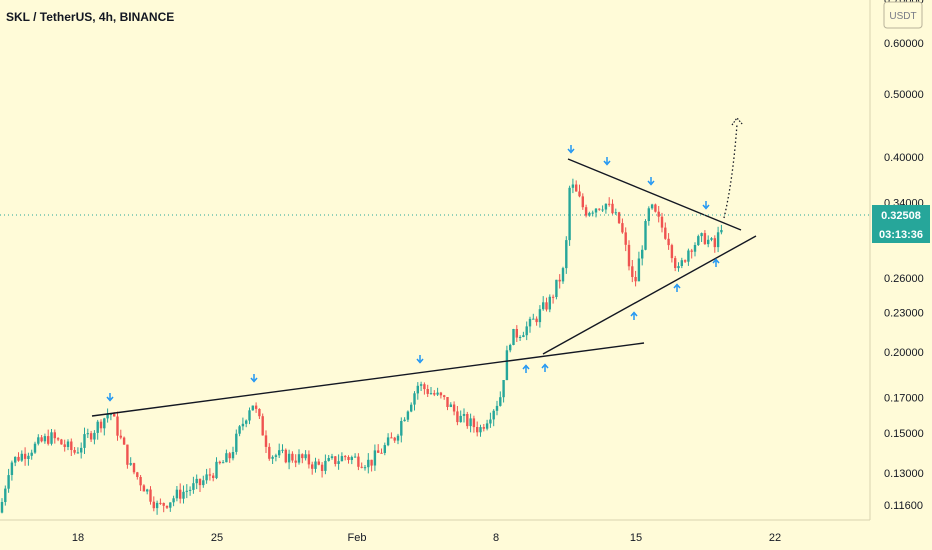  What do you see at coordinates (649, 295) in the screenshot?
I see `triangle-lower-line` at bounding box center [649, 295].